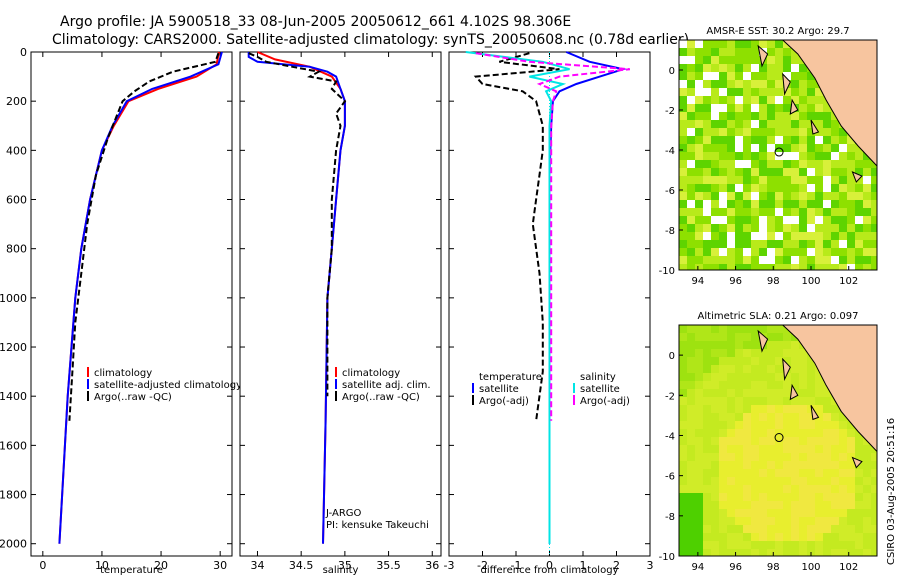  What do you see at coordinates (848, 281) in the screenshot?
I see `x-tick-label: 102` at bounding box center [848, 281].